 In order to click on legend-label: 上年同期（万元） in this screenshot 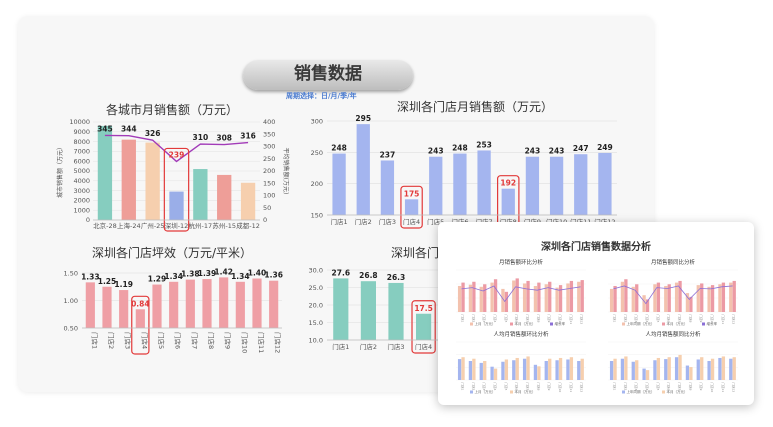, I will do `click(641, 391)`.